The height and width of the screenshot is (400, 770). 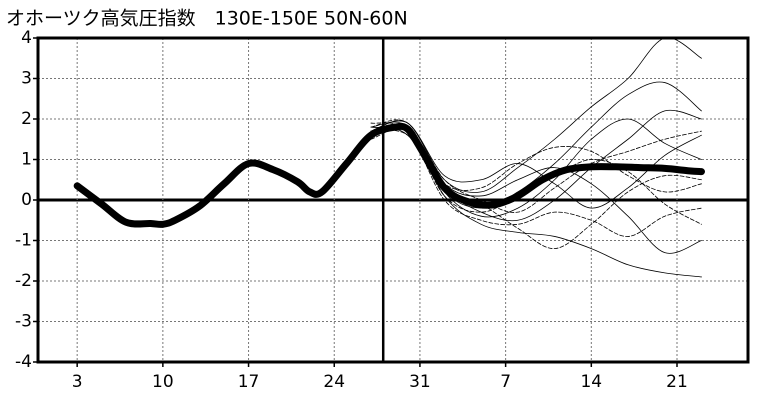 What do you see at coordinates (420, 382) in the screenshot?
I see `x-tick-label: 31` at bounding box center [420, 382].